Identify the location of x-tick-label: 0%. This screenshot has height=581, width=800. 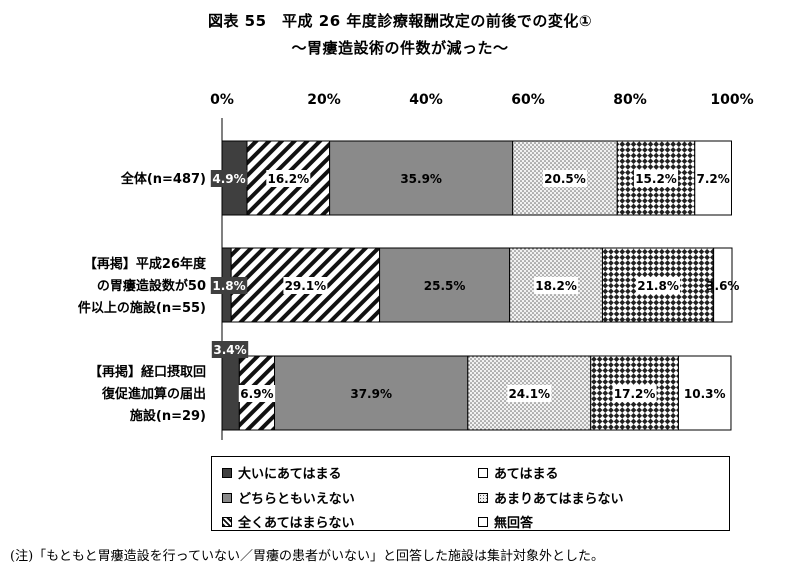
(222, 100).